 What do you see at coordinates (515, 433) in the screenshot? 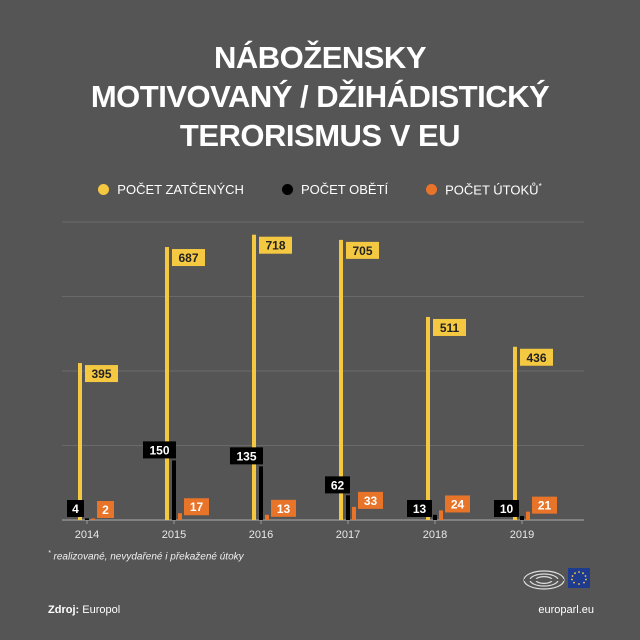
I see `bar-0-2019` at bounding box center [515, 433].